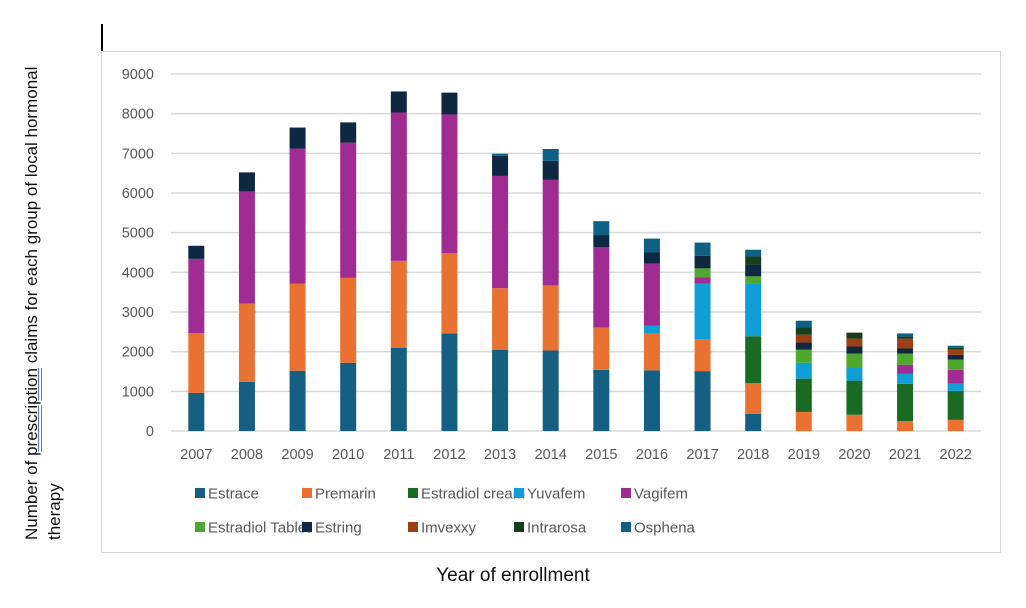 This screenshot has width=1026, height=608. What do you see at coordinates (550, 528) in the screenshot?
I see `legend-item-intrarosa: Intrarosa` at bounding box center [550, 528].